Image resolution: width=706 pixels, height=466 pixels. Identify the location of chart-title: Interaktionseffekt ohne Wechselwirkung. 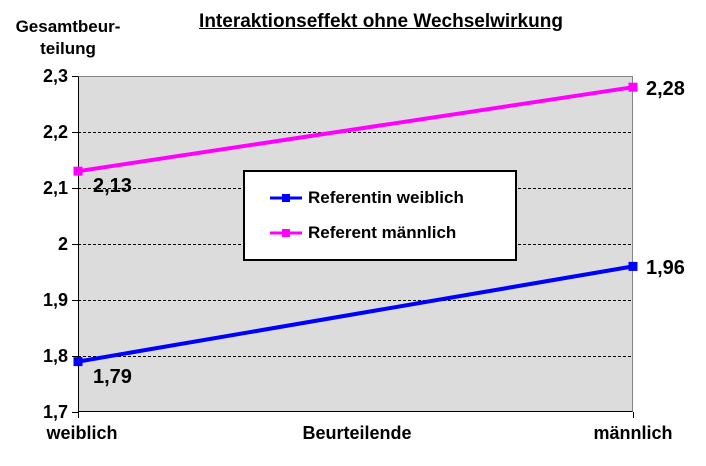
(381, 21).